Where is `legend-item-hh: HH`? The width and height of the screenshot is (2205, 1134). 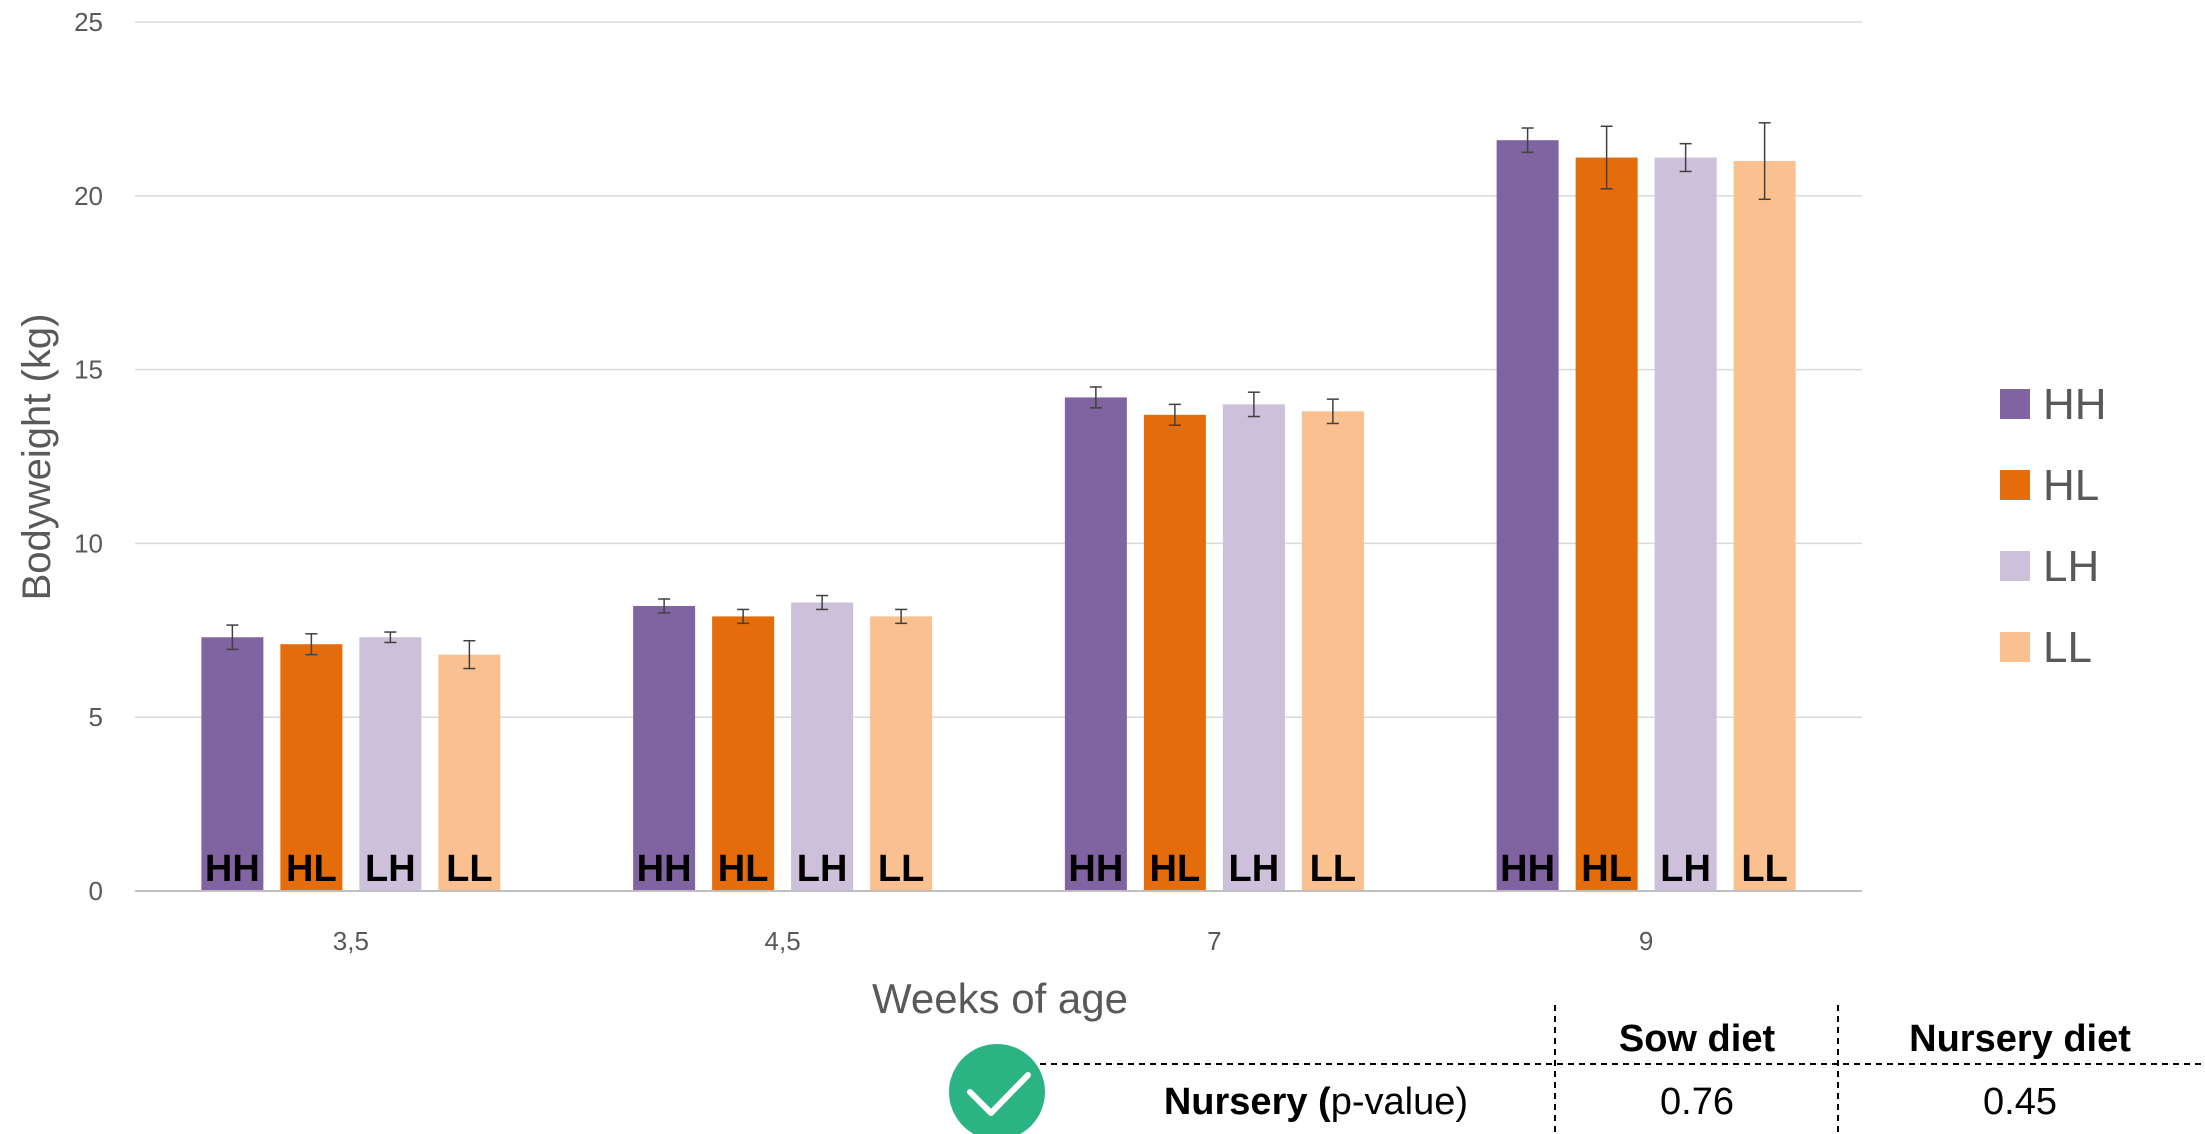 legend-item-hh: HH is located at coordinates (2053, 404).